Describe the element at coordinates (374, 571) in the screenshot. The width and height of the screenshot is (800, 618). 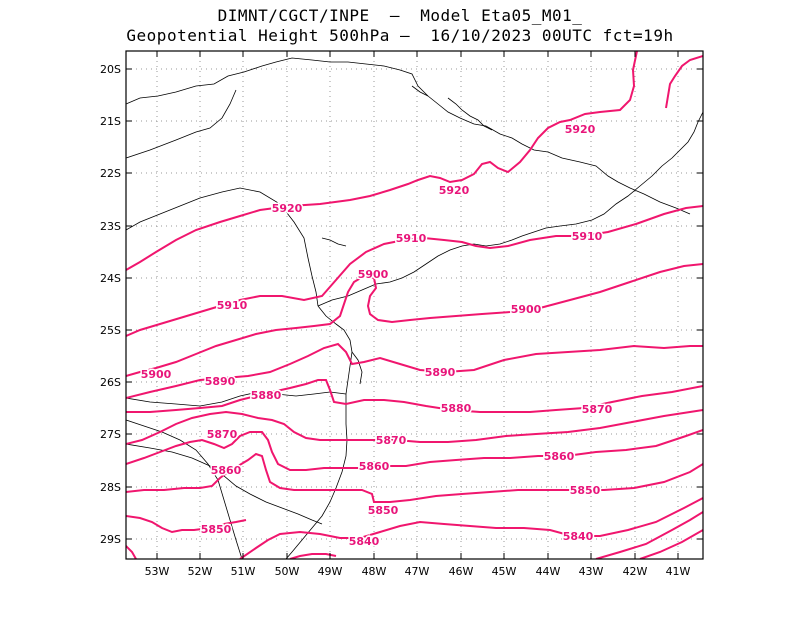
I see `lon-label: 48W` at that location.